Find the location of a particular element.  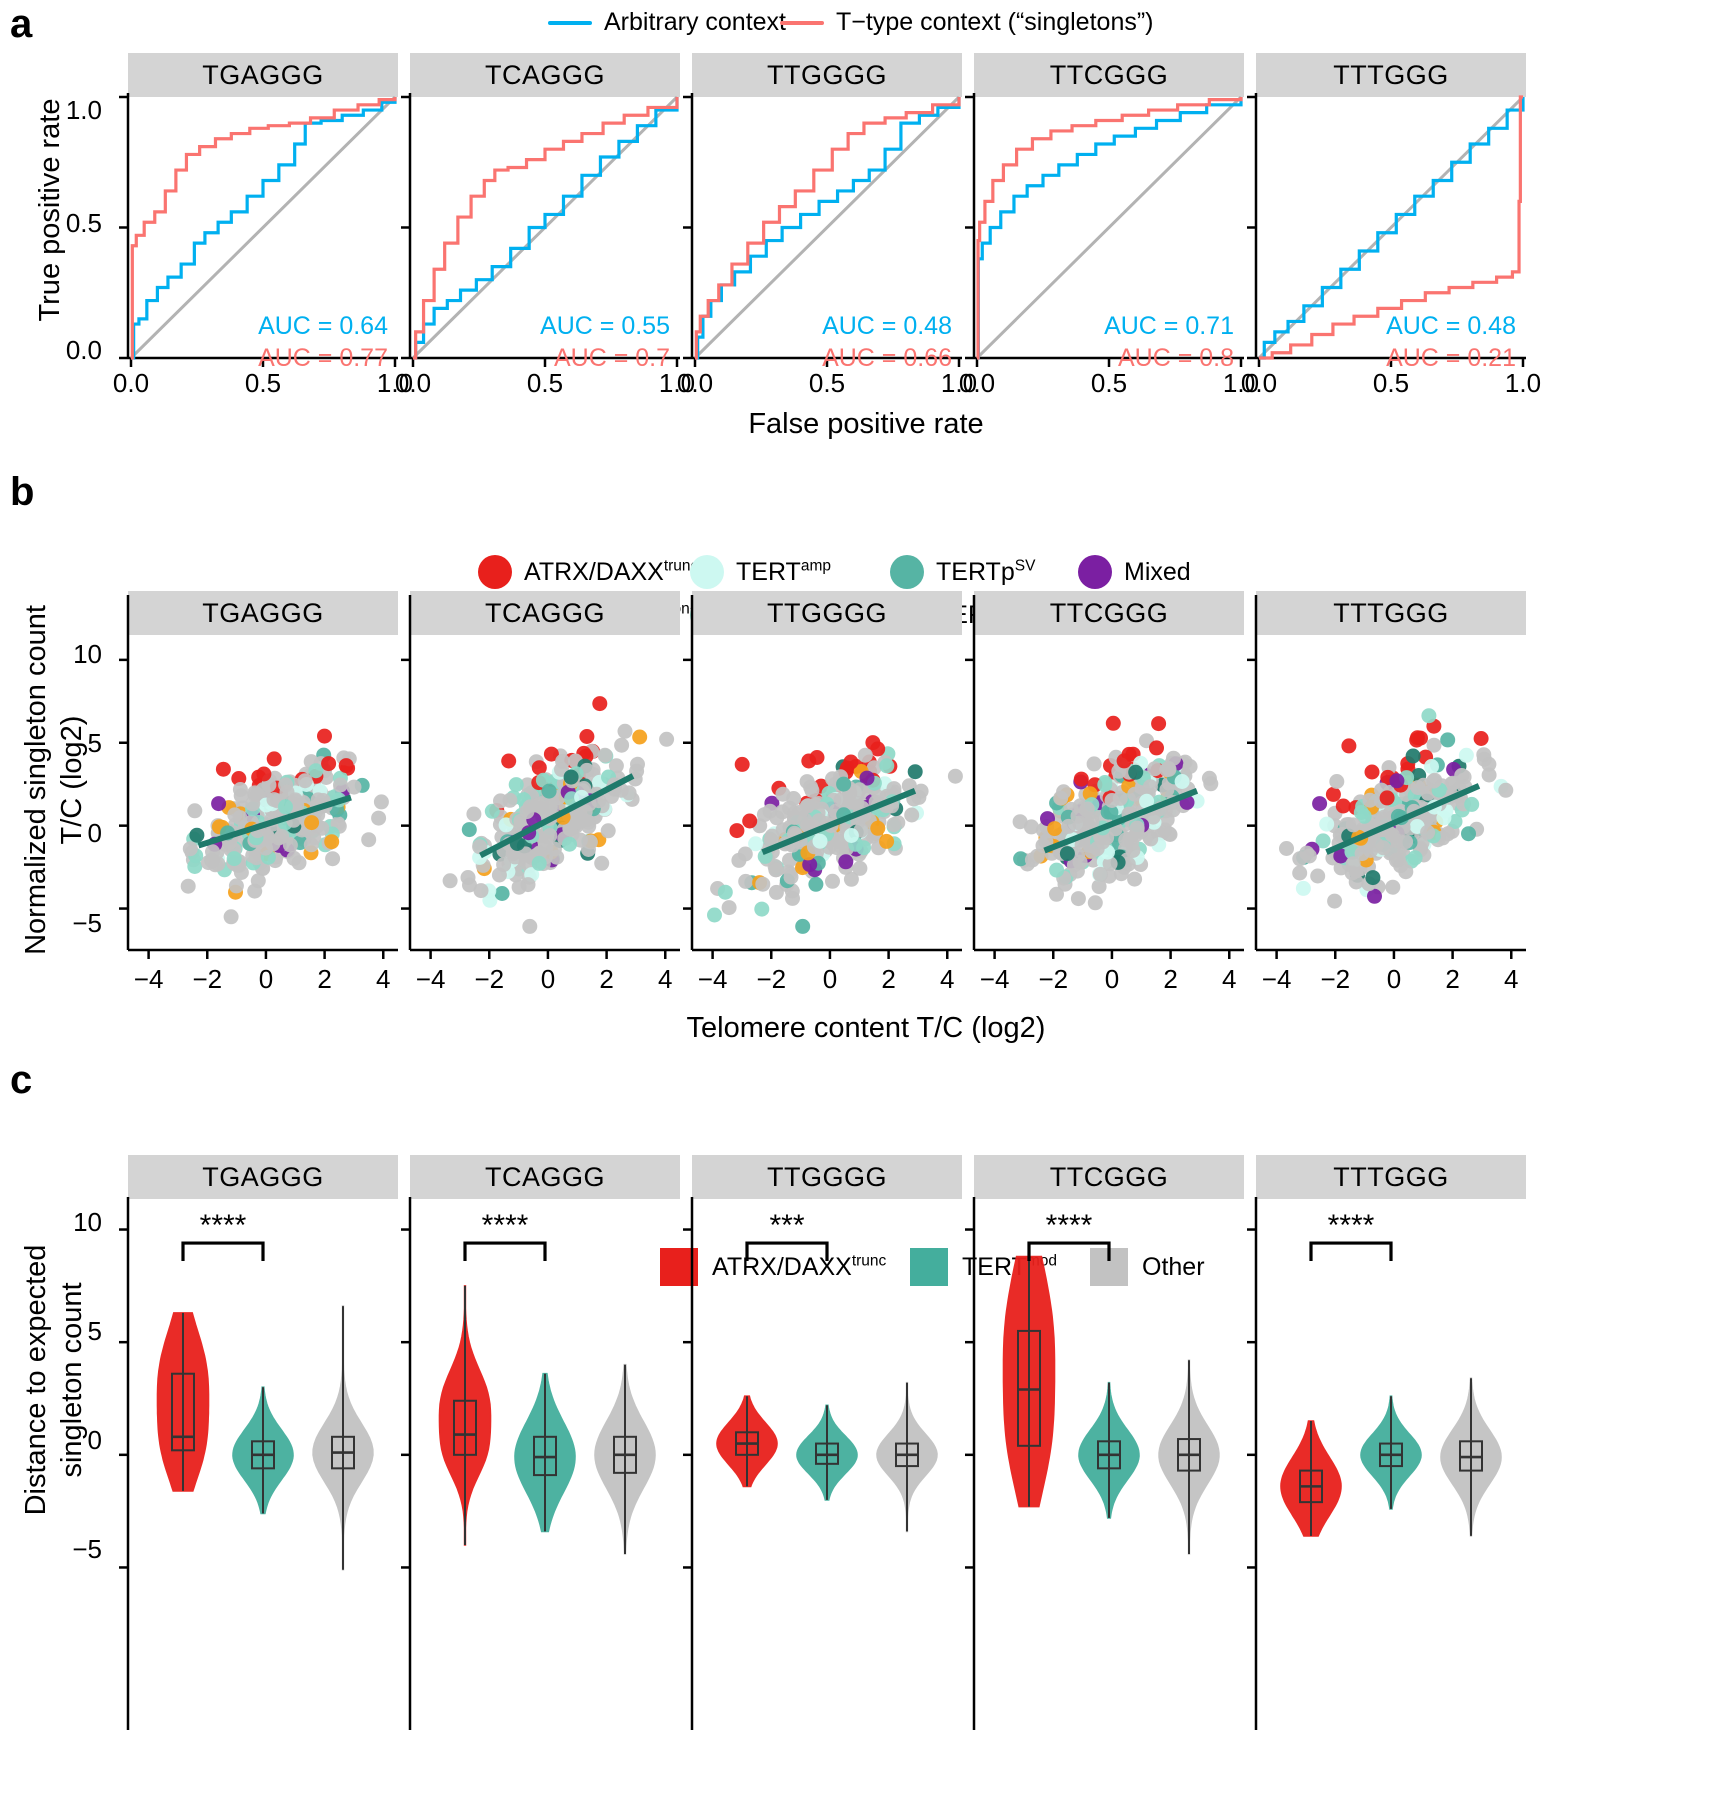

panel-letter-b: b is located at coordinates (22, 492).